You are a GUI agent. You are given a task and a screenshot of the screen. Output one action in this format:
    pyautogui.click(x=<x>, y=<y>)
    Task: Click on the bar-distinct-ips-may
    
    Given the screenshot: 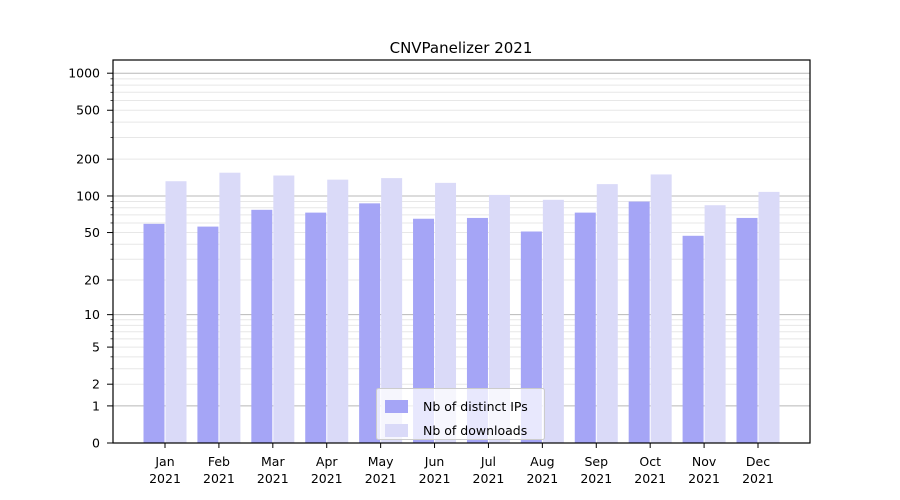 What is the action you would take?
    pyautogui.click(x=370, y=323)
    